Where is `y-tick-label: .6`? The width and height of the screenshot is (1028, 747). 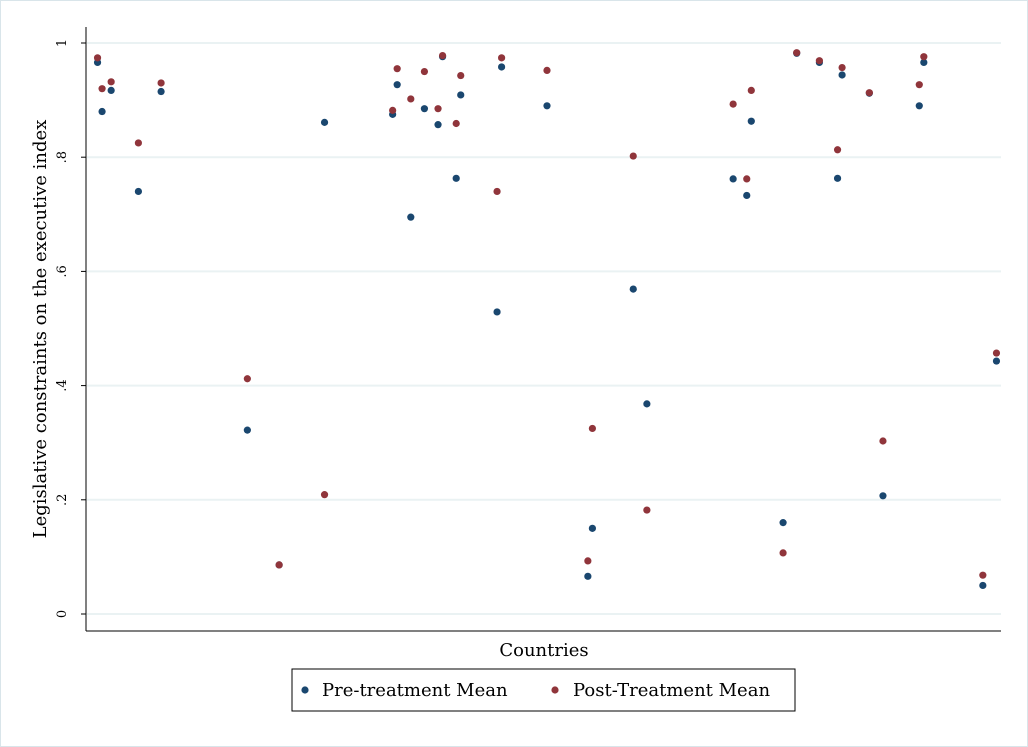 y-tick-label: .6 is located at coordinates (62, 271).